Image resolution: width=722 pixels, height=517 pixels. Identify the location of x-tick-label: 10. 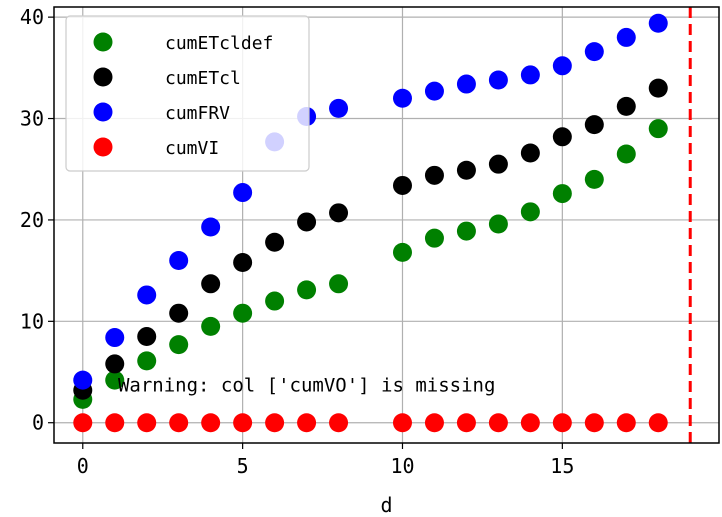
(402, 466).